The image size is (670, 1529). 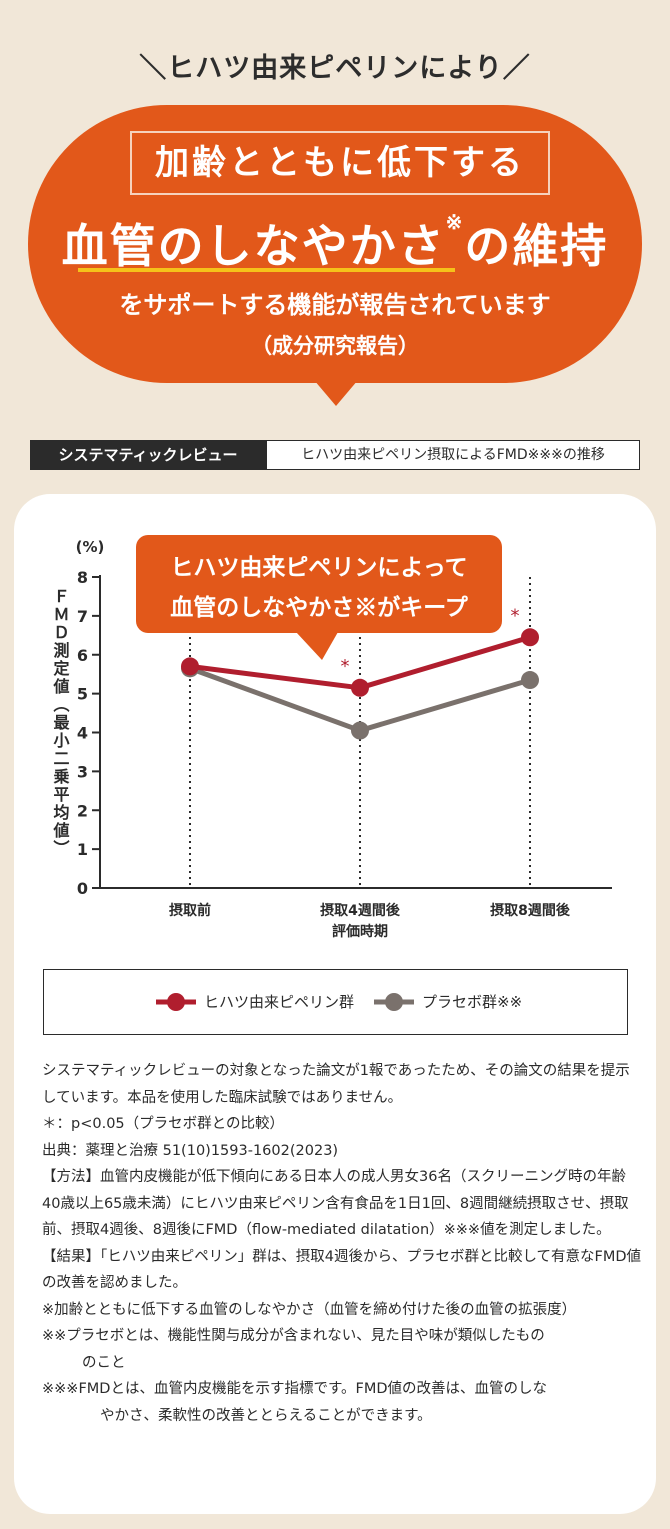 I want to click on y-tick-label-2: 2, so click(x=82, y=810).